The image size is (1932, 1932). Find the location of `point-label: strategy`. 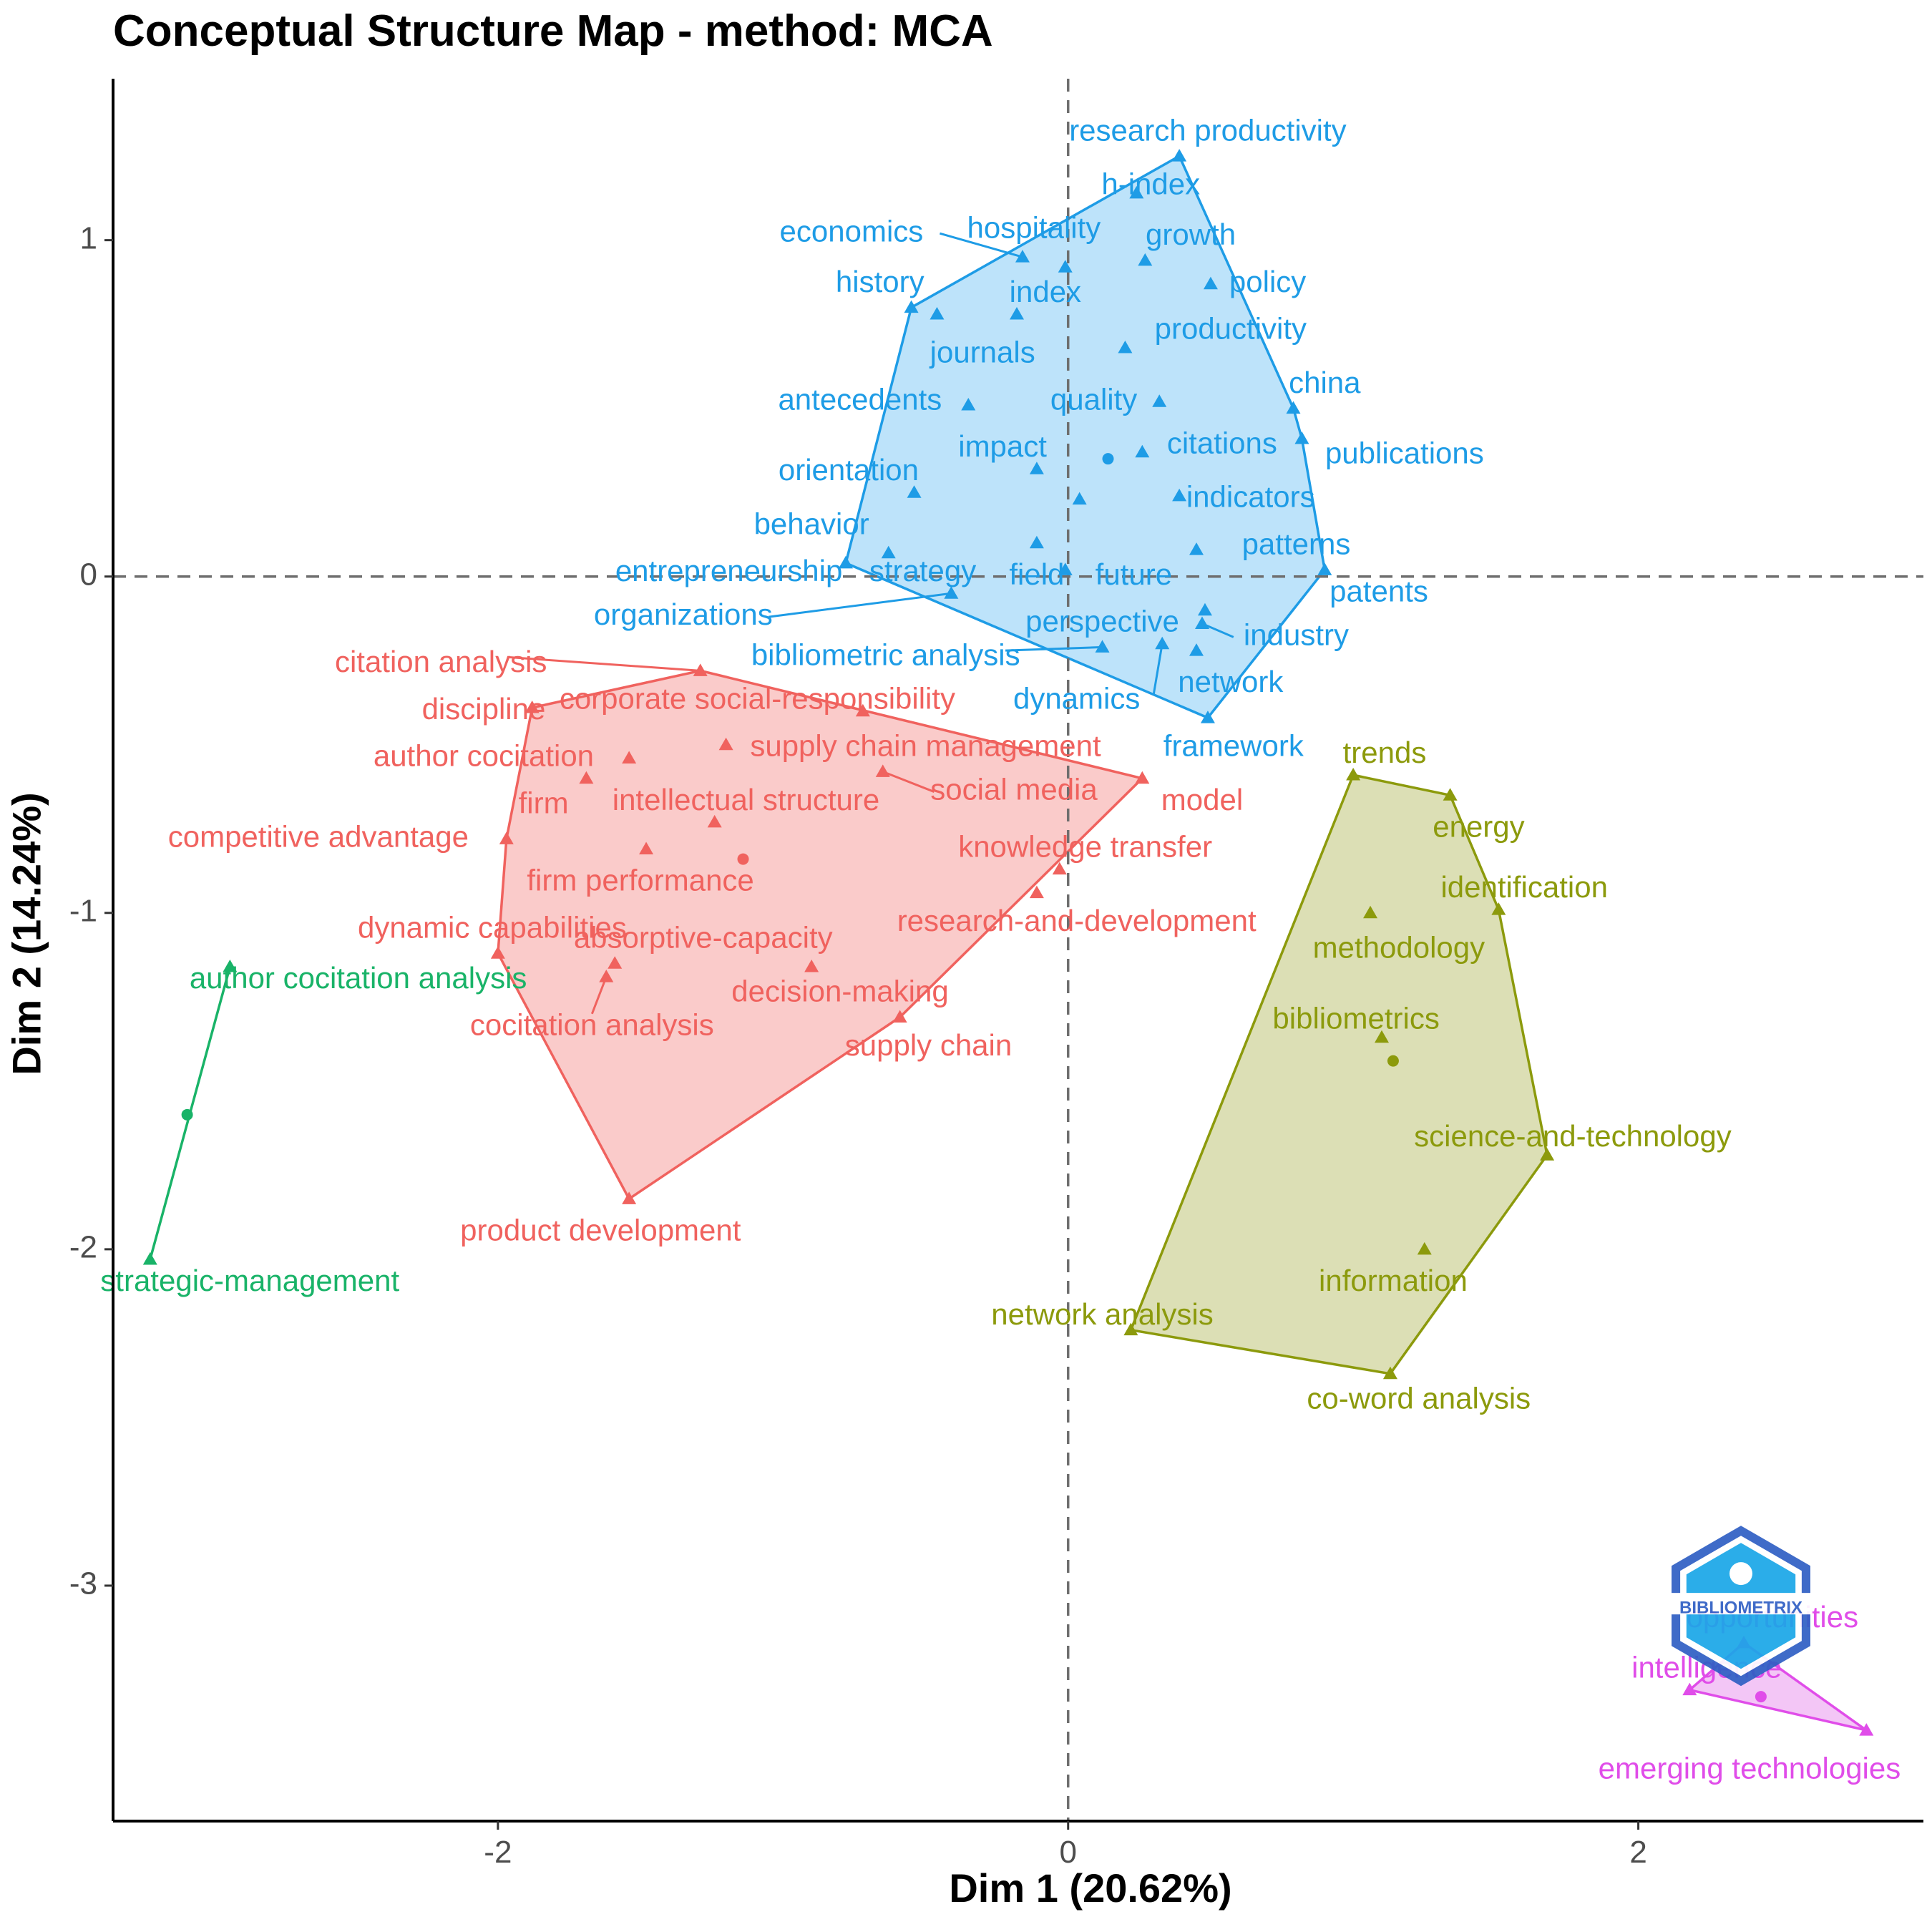

point-label: strategy is located at coordinates (922, 570).